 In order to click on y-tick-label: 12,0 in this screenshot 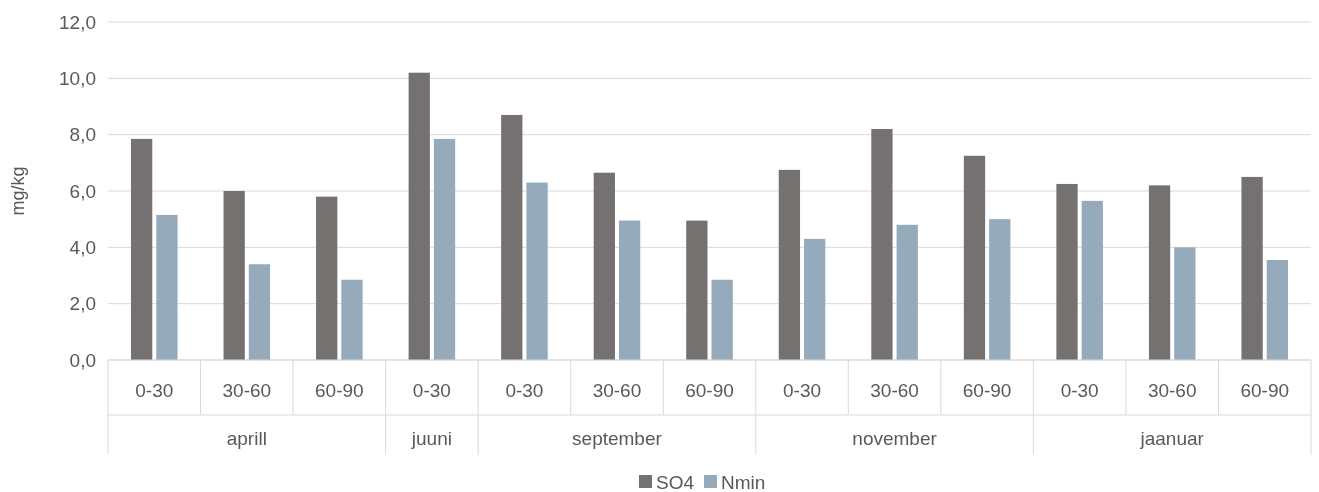, I will do `click(77, 22)`.